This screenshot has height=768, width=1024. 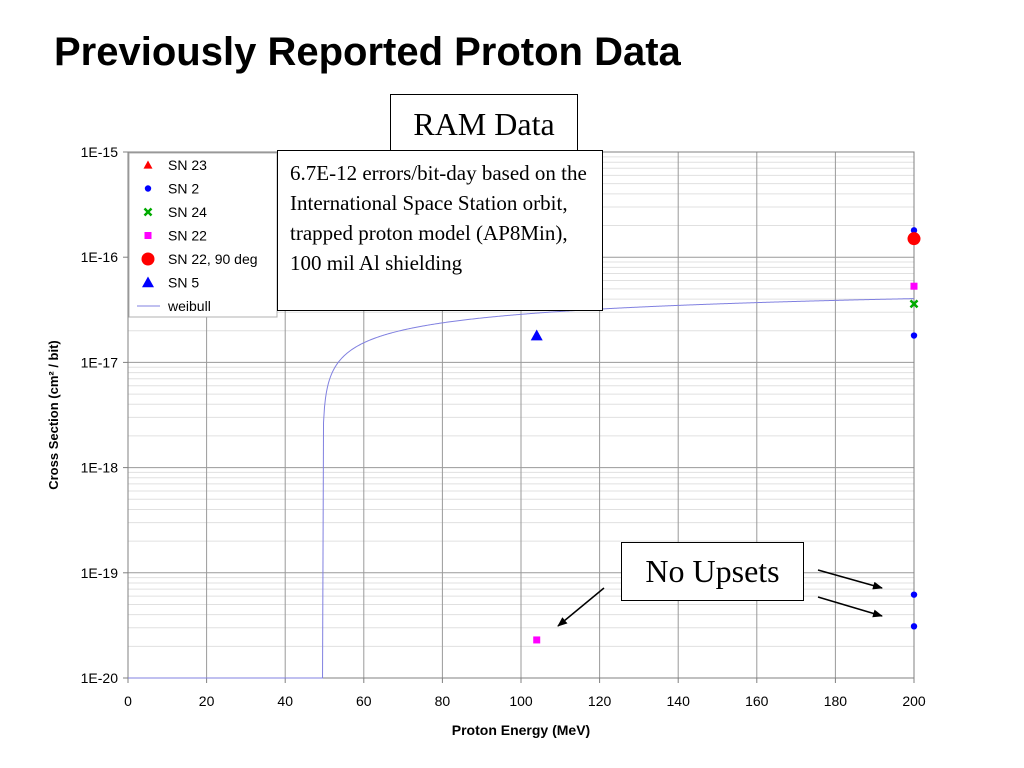 I want to click on data-point-sn-22-90-deg, so click(x=914, y=239).